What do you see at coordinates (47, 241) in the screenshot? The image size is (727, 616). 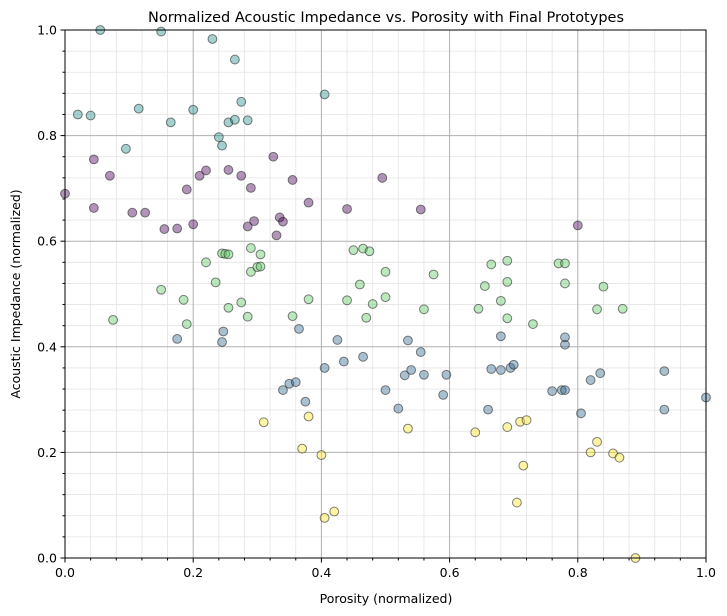 I see `y-tick-label: 0.6` at bounding box center [47, 241].